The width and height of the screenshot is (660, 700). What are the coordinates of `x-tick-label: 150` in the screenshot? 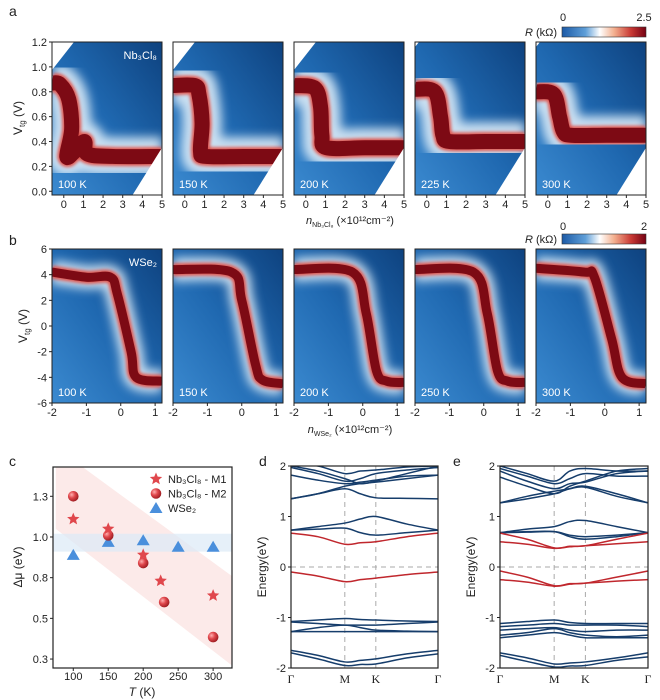 It's located at (108, 677).